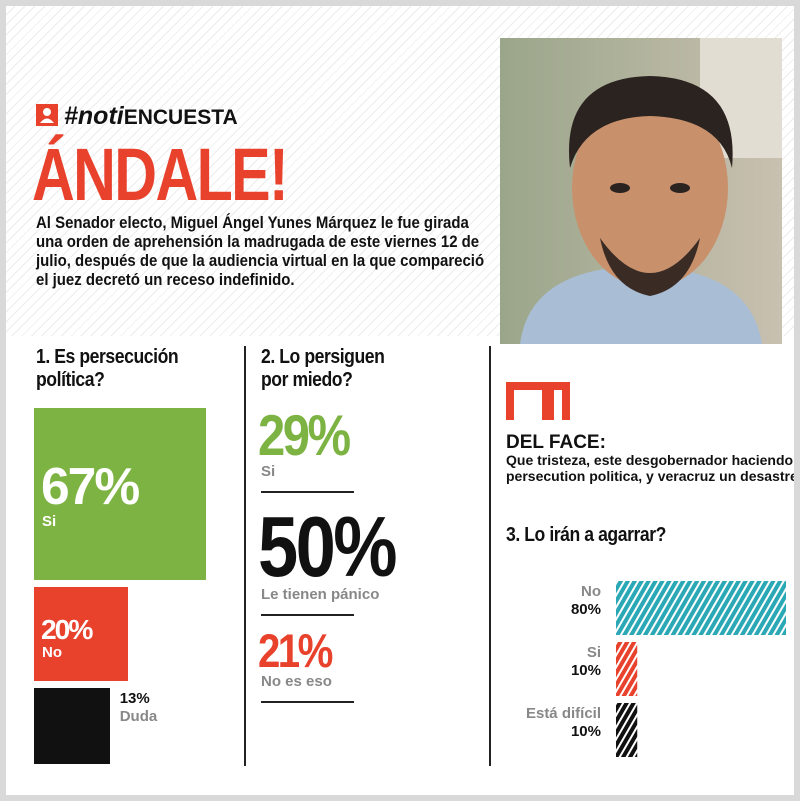  What do you see at coordinates (563, 713) in the screenshot?
I see `bar-label: Está difícil` at bounding box center [563, 713].